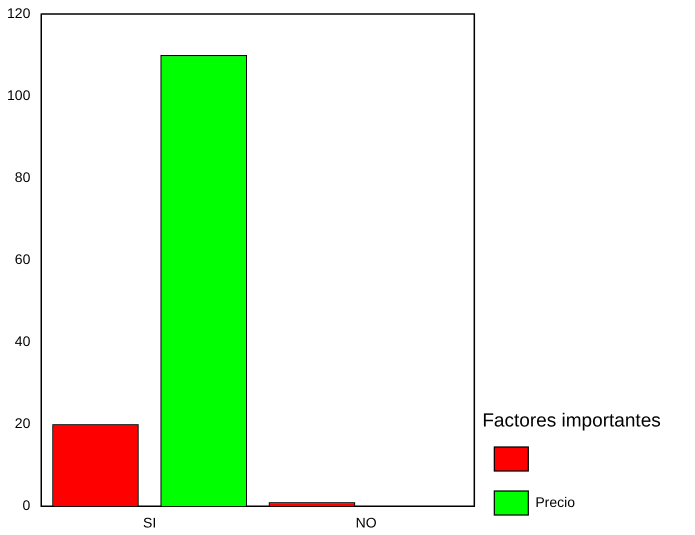  Describe the element at coordinates (19, 94) in the screenshot. I see `y-tick-label: 100` at that location.